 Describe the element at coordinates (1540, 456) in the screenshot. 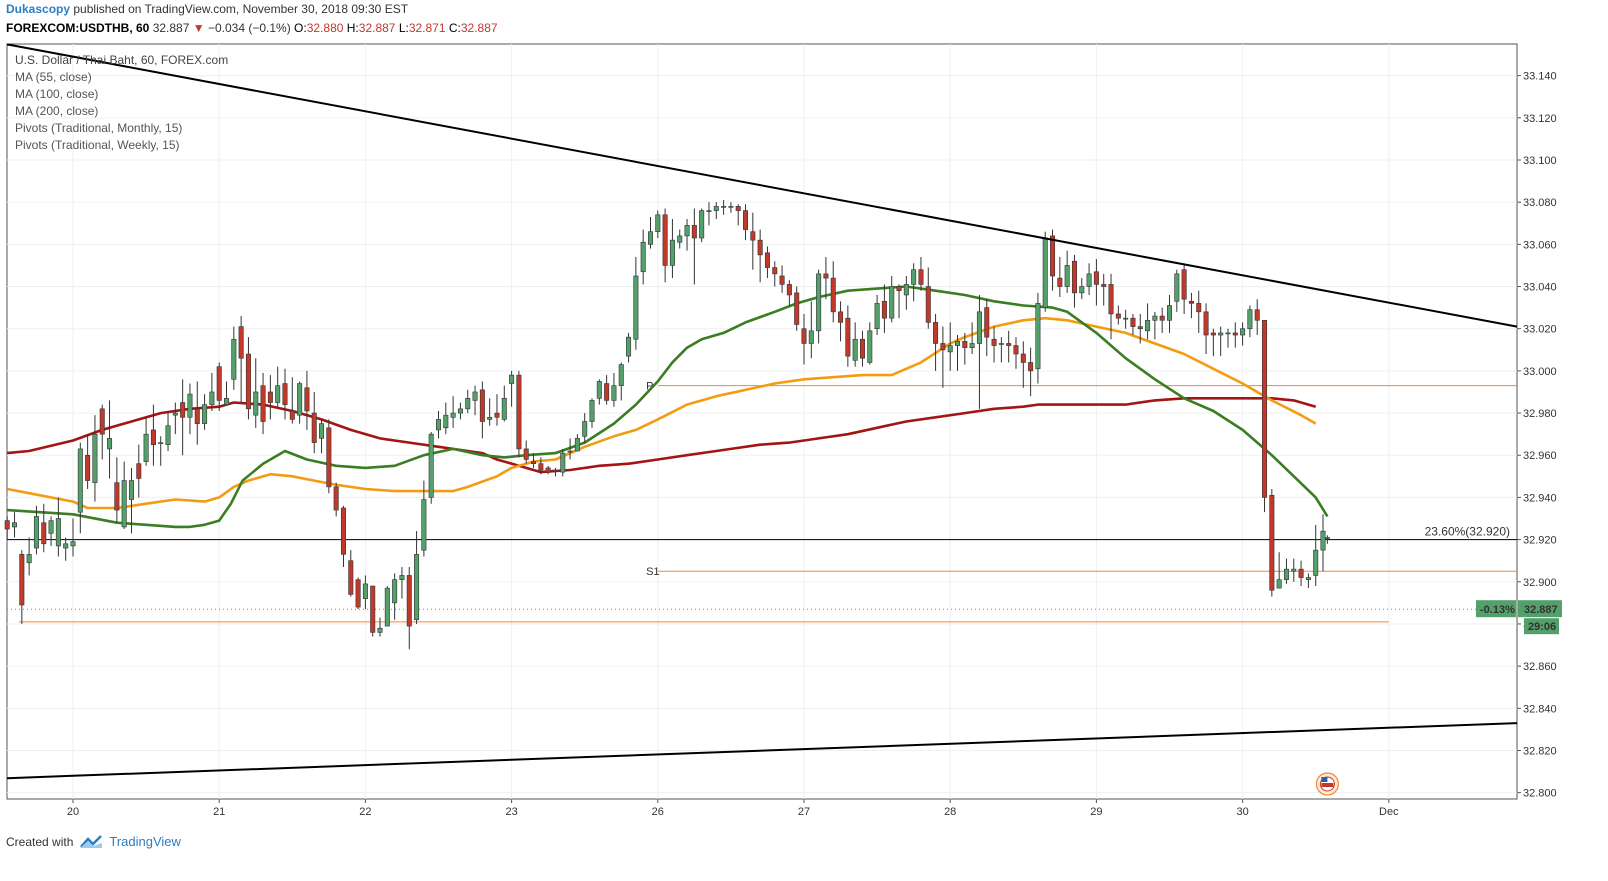

I see `y-tick-label: 32.960` at that location.